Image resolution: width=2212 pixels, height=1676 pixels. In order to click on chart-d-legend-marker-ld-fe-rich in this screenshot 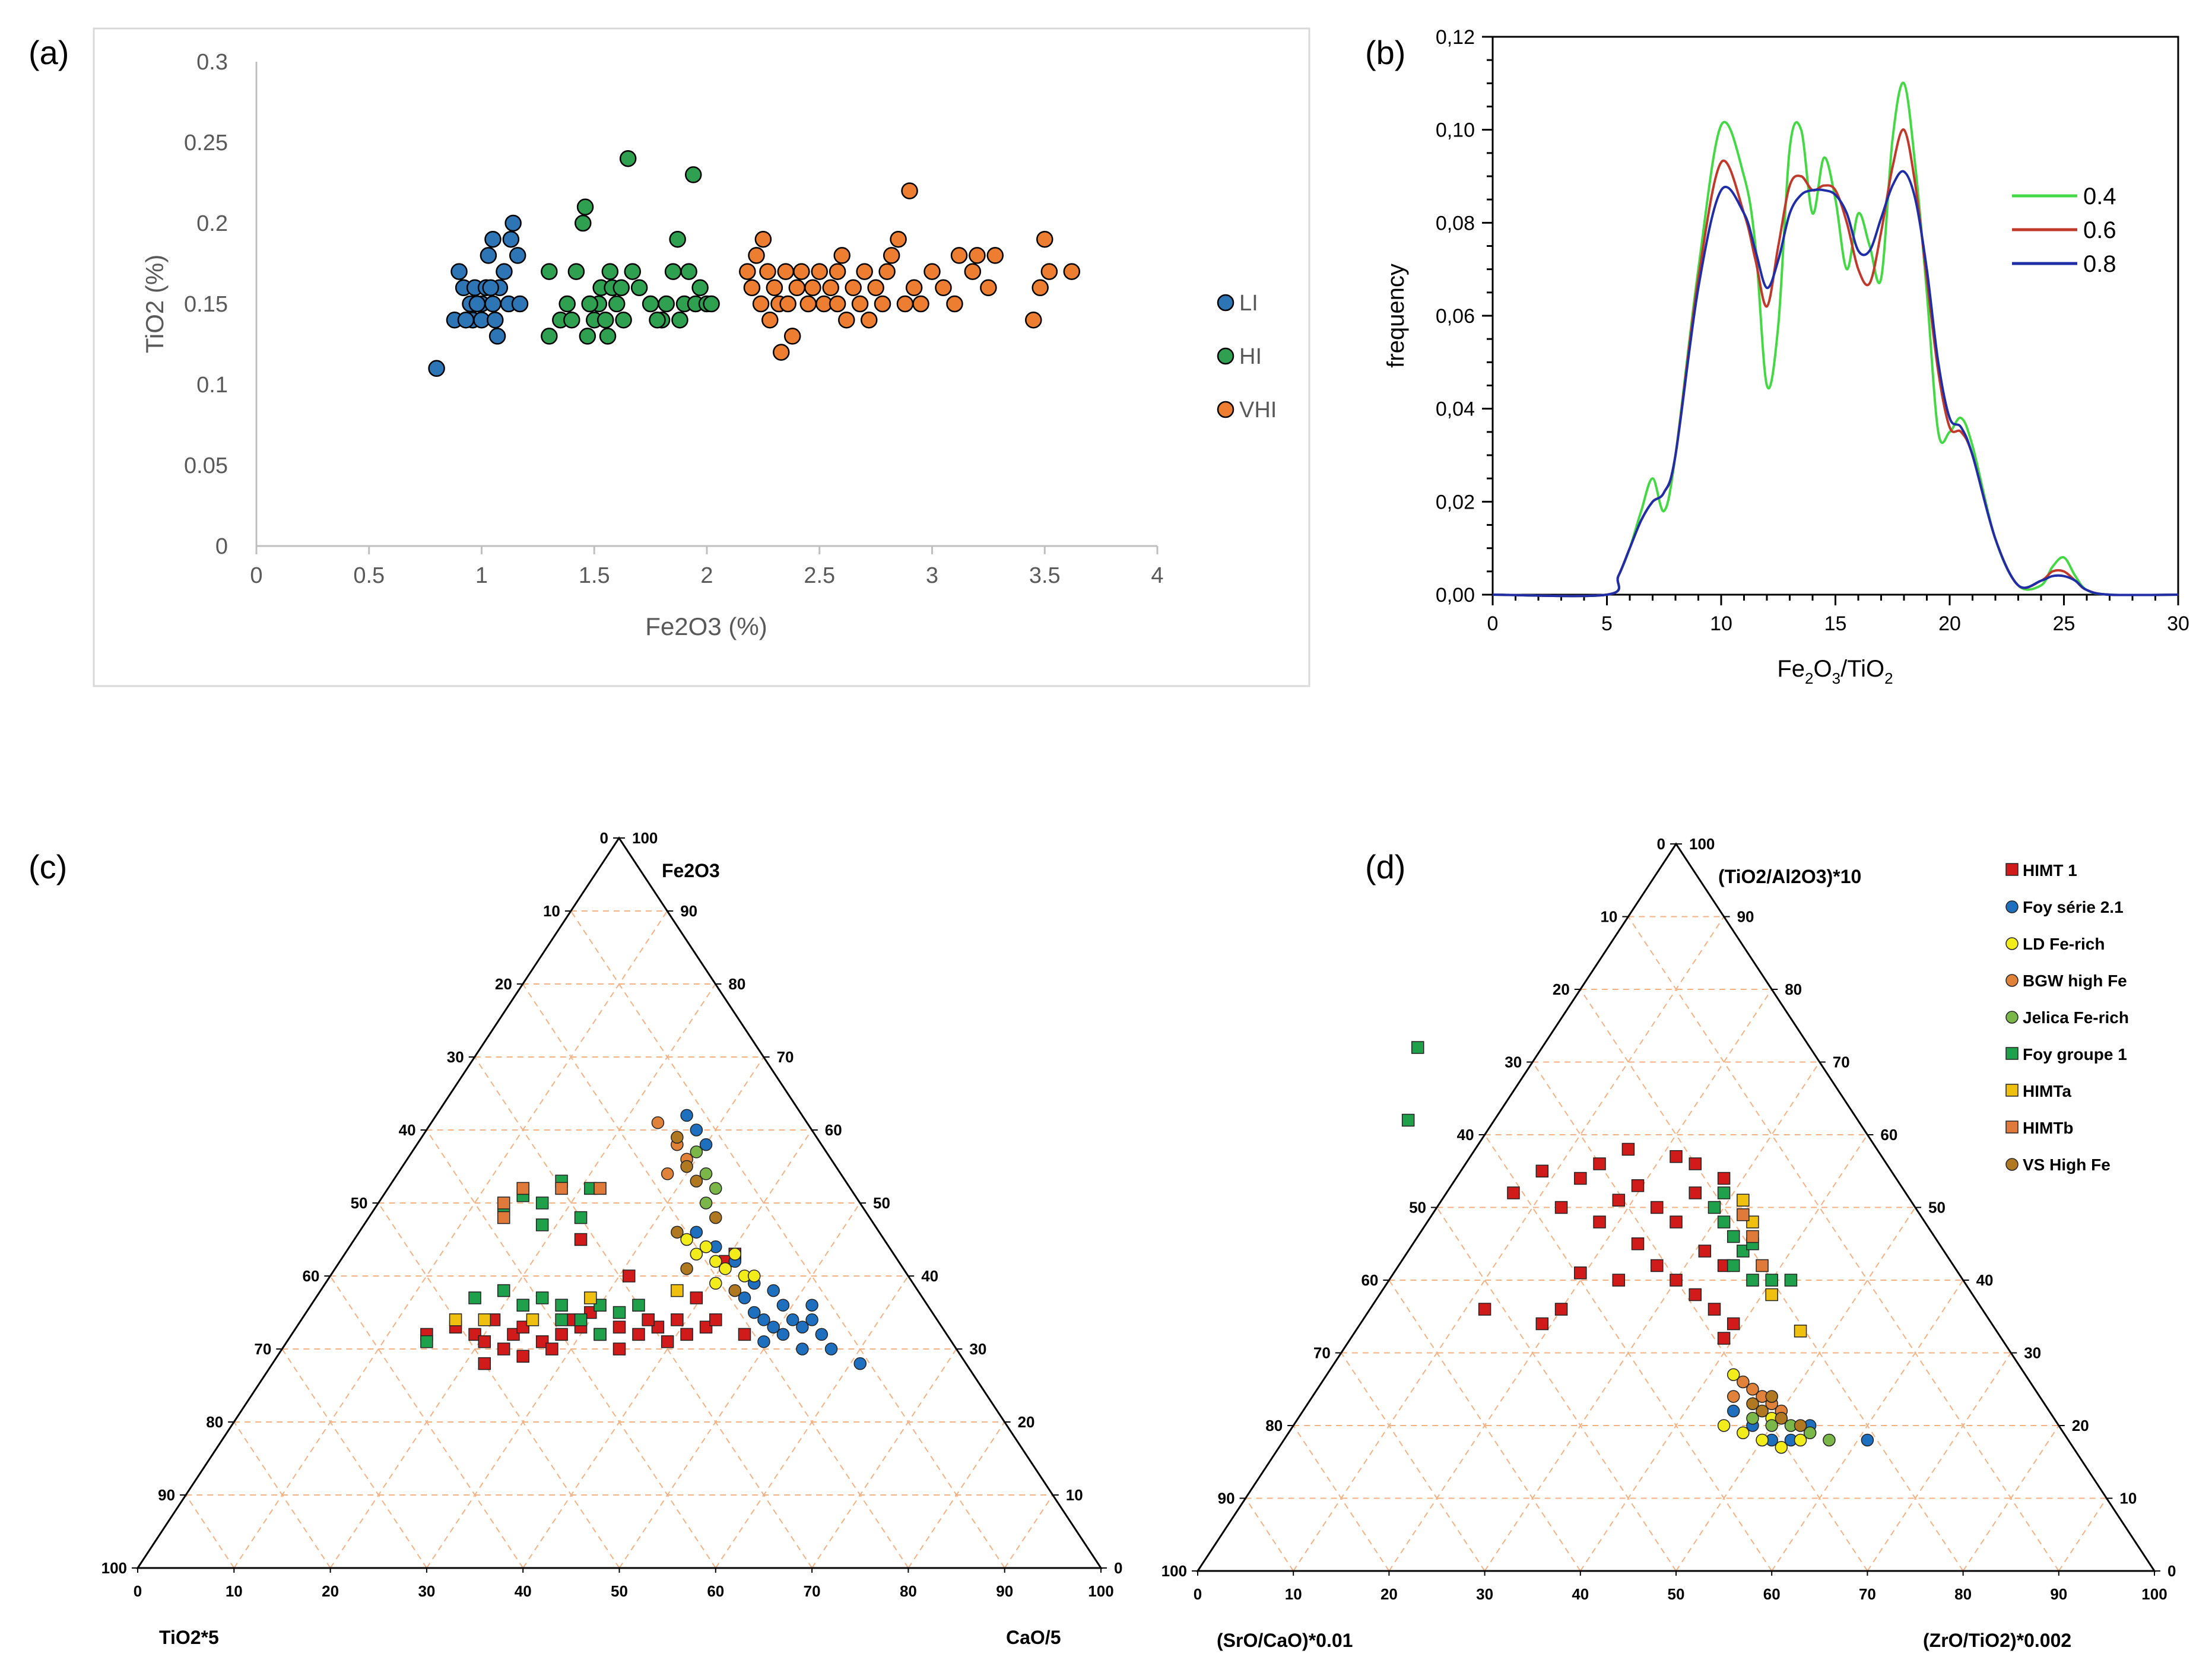, I will do `click(2012, 943)`.